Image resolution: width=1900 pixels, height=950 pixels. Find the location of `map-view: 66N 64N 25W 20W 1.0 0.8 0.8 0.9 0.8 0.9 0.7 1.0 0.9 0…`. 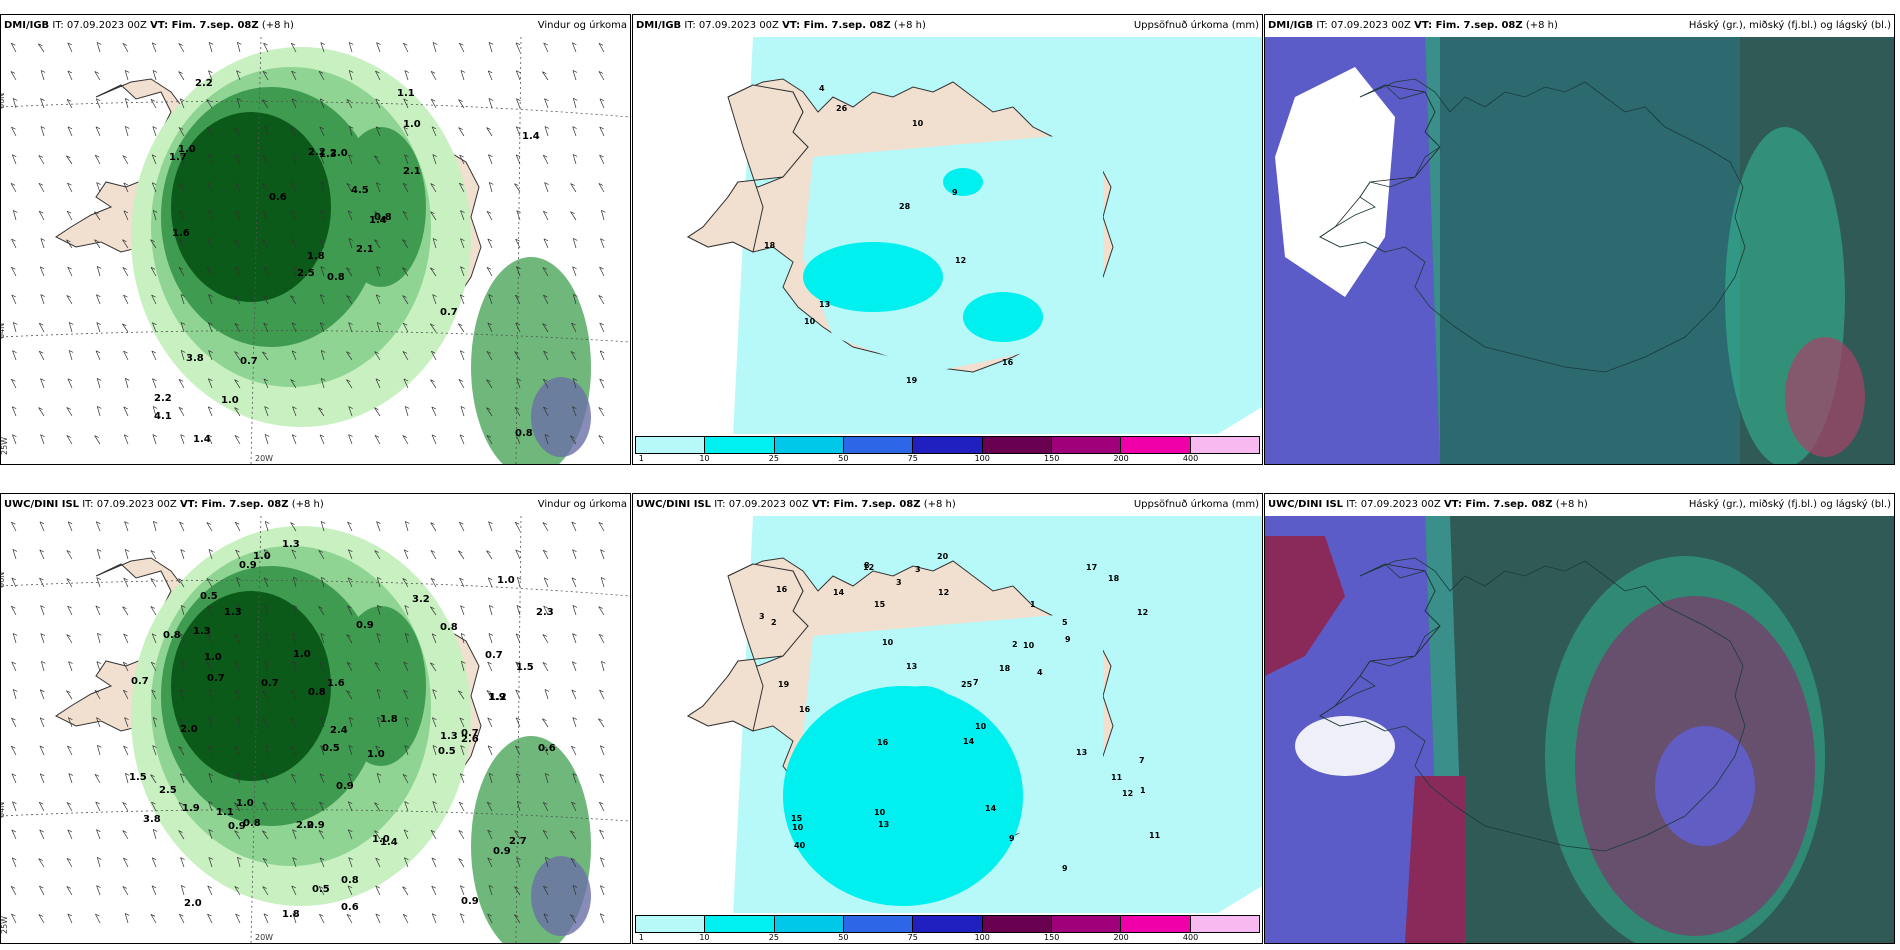

map-view: 66N 64N 25W 20W 1.0 0.8 0.8 0.9 0.8 0.9 0.7 1.0 0.9 0… is located at coordinates (315, 729).